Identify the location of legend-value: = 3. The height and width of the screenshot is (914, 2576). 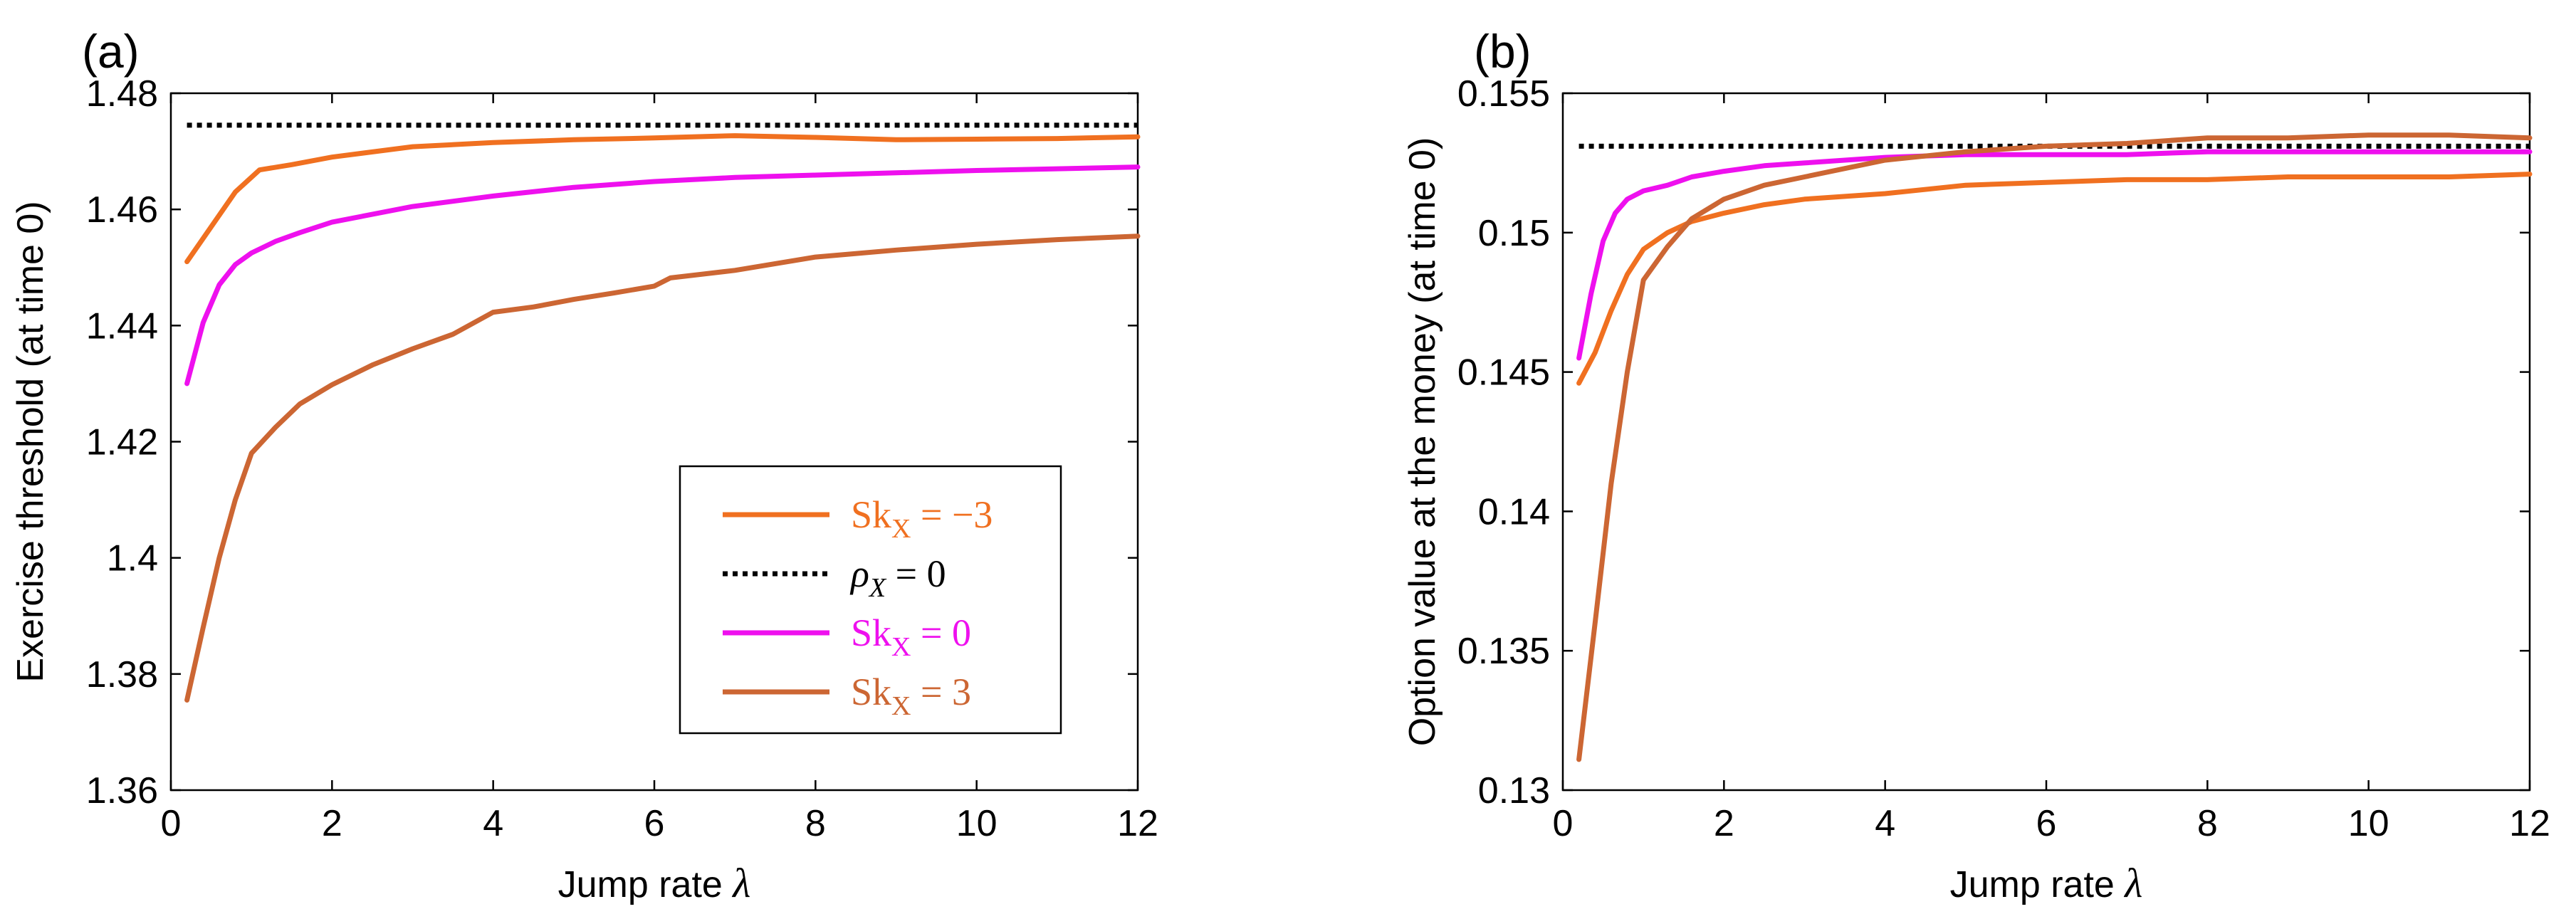
(941, 692).